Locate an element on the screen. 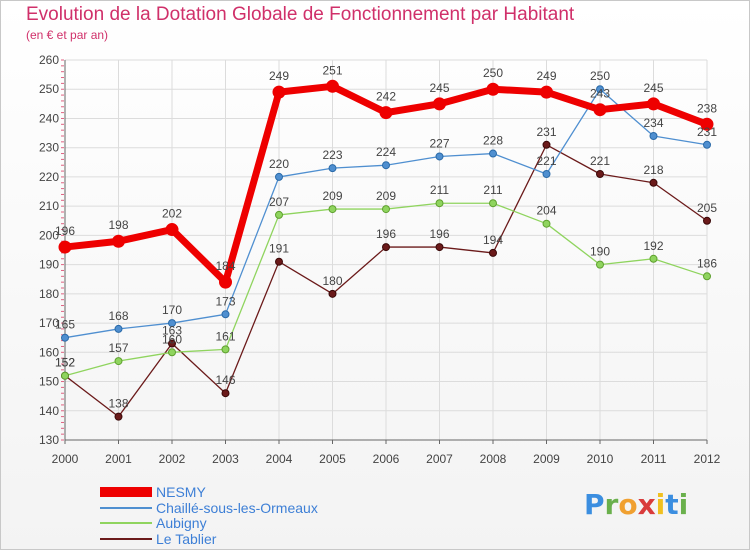 This screenshot has height=550, width=750. x-tick-label: 2005 is located at coordinates (332, 459).